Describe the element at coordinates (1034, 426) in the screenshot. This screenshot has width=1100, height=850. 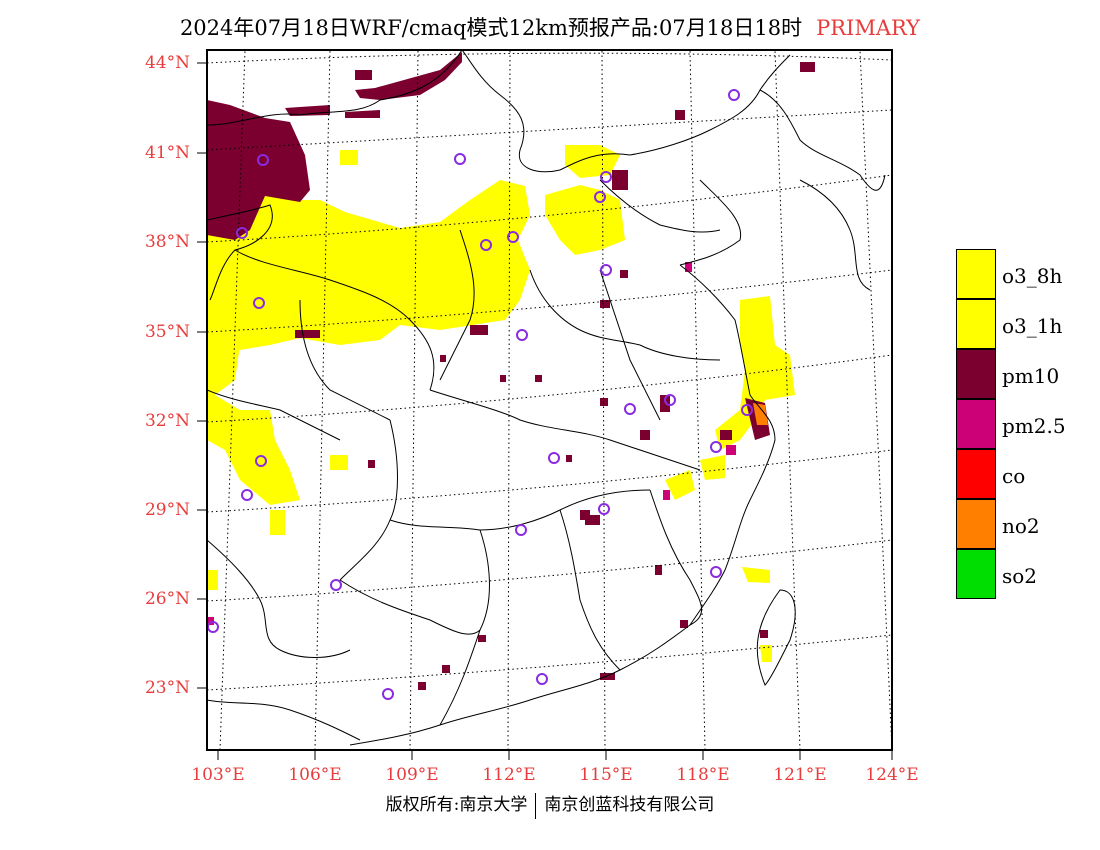
I see `legend-label-pm25: pm2.5` at that location.